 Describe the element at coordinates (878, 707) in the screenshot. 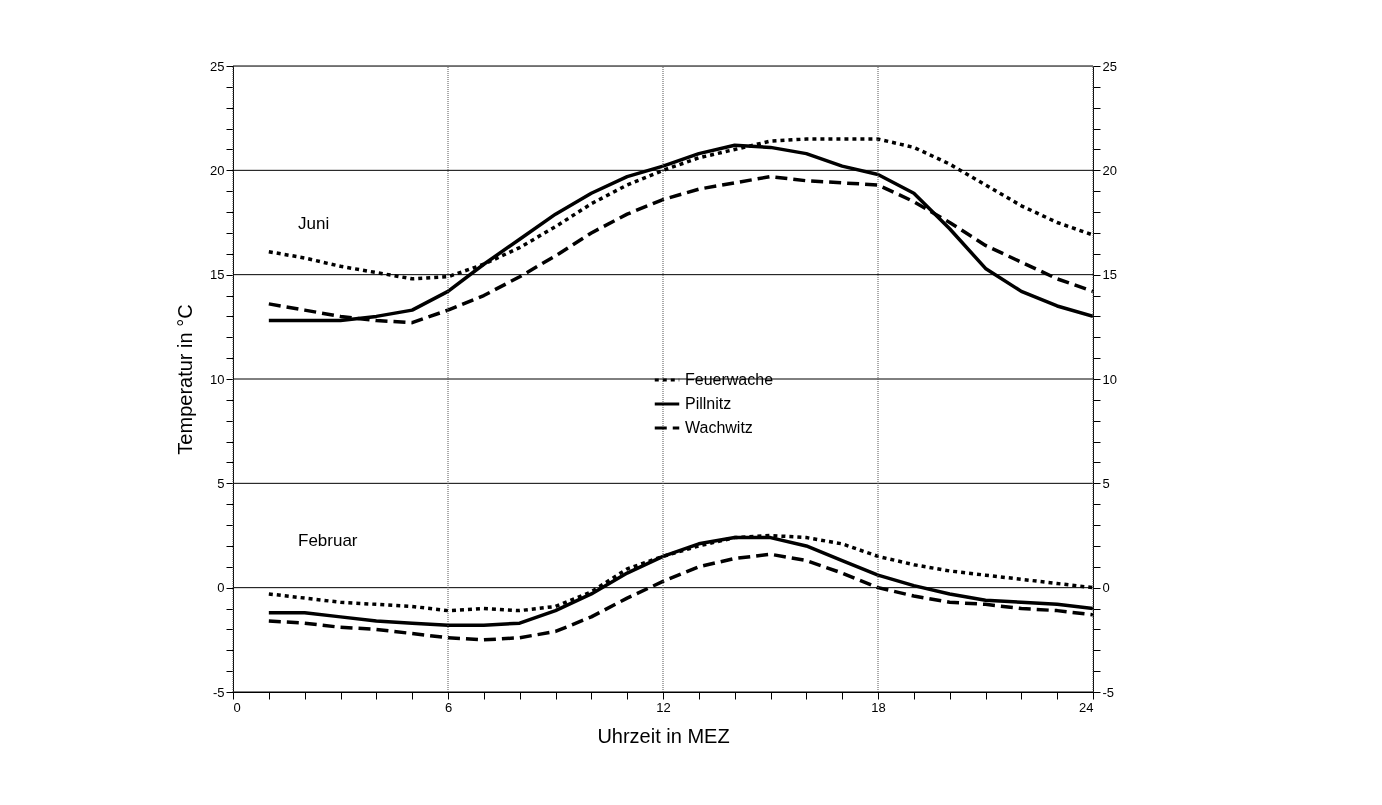

I see `x-tick-label: 18` at that location.